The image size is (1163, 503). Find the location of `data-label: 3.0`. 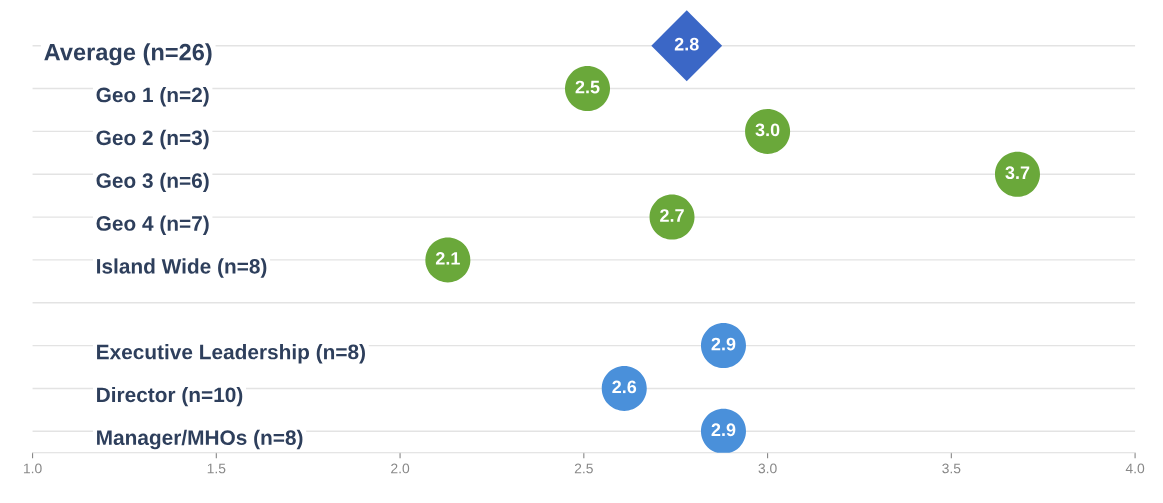

data-label: 3.0 is located at coordinates (767, 130).